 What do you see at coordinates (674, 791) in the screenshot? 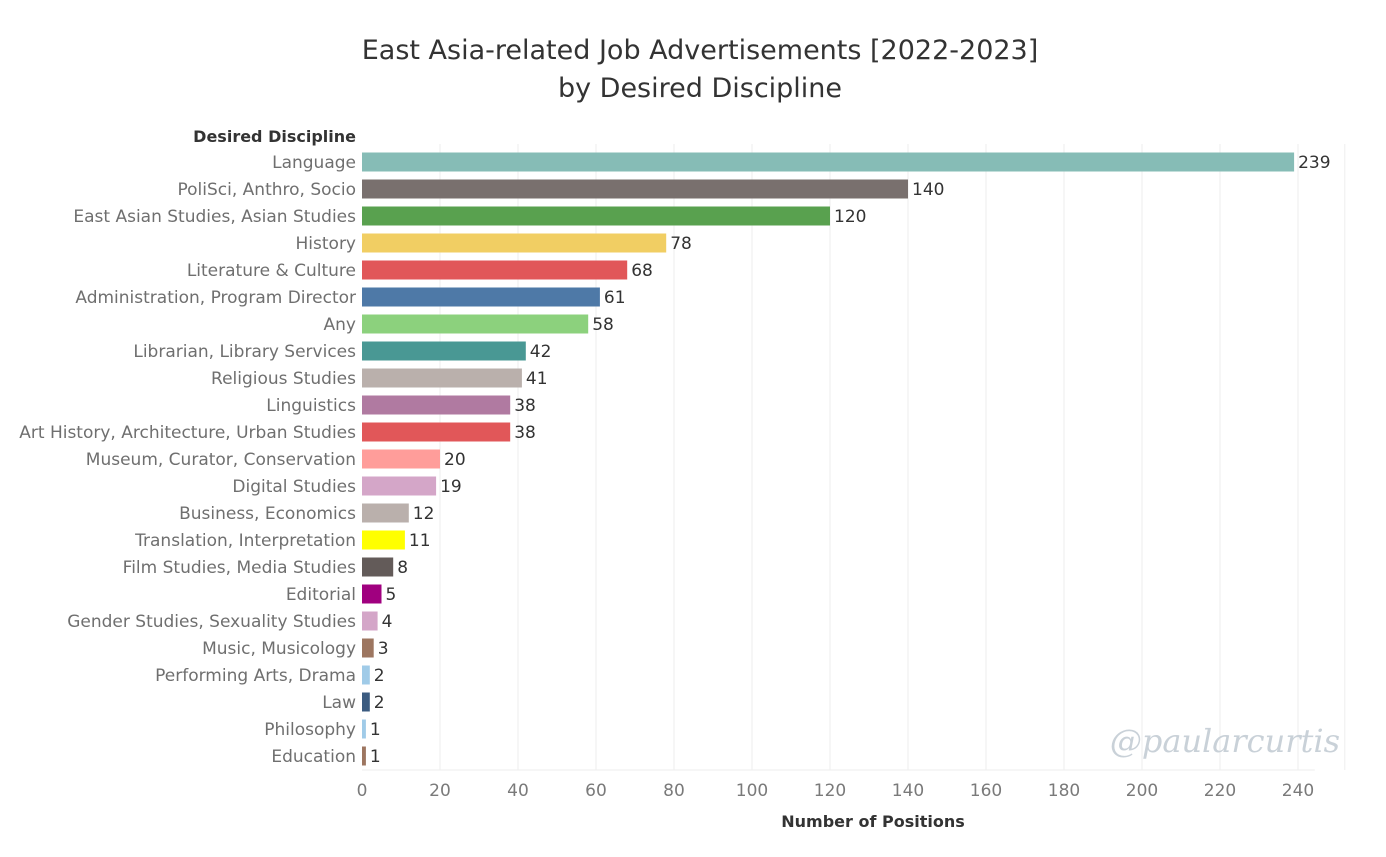
I see `x-tick-label: 80` at bounding box center [674, 791].